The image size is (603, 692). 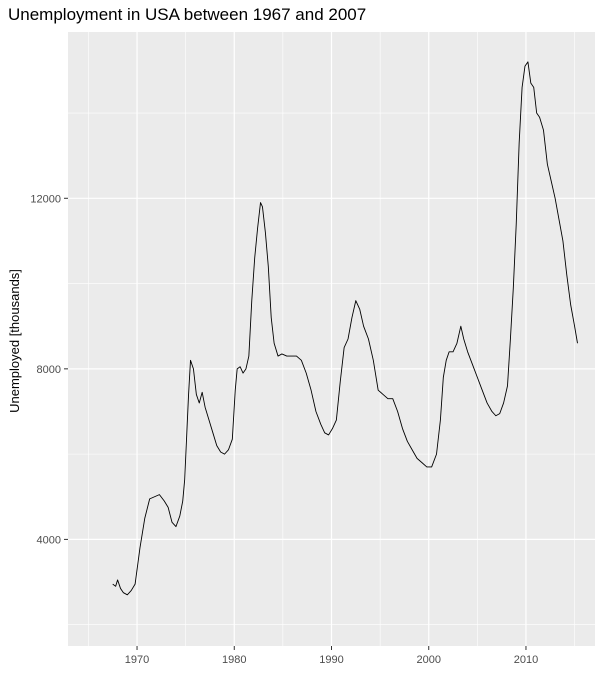 I want to click on y-tick-label: 4000, so click(x=49, y=540).